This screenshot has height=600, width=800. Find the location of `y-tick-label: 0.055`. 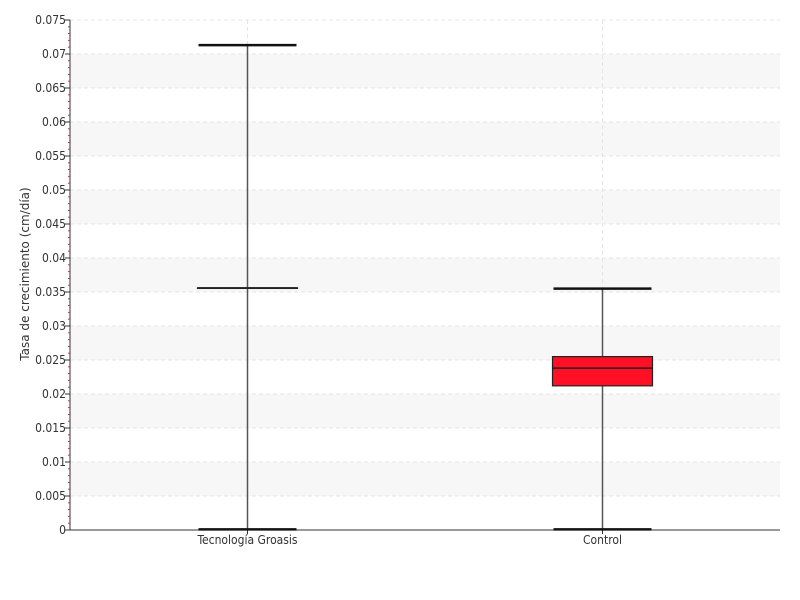

y-tick-label: 0.055 is located at coordinates (50, 156).